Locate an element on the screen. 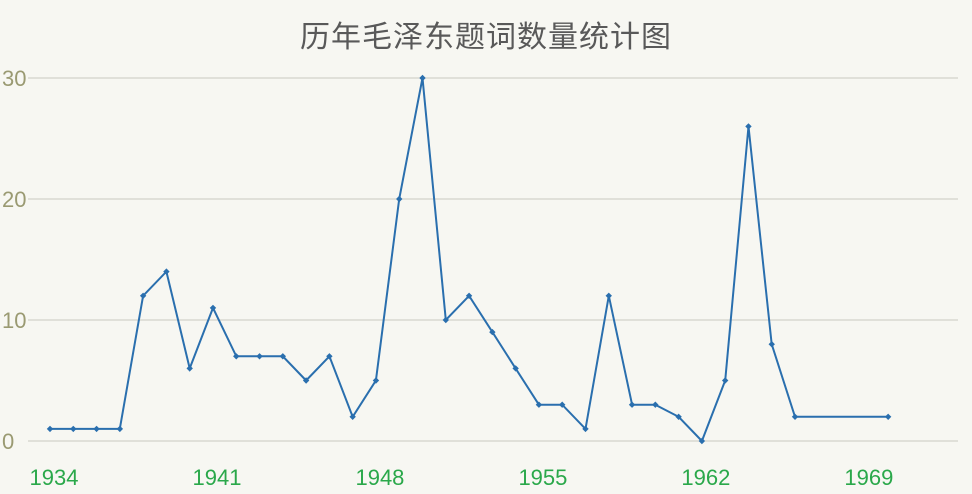  y-tick-label-20: 20 is located at coordinates (14, 199).